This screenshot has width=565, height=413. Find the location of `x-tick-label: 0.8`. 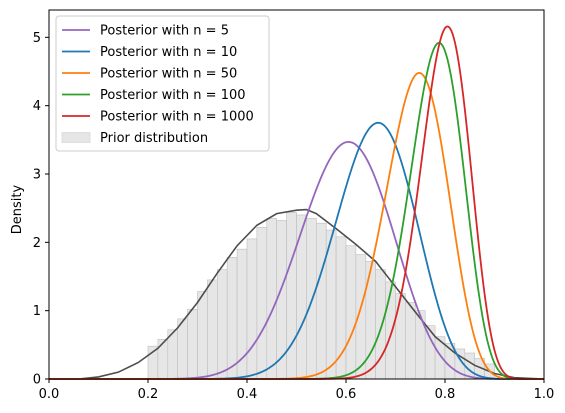

x-tick-label: 0.8 is located at coordinates (445, 394).